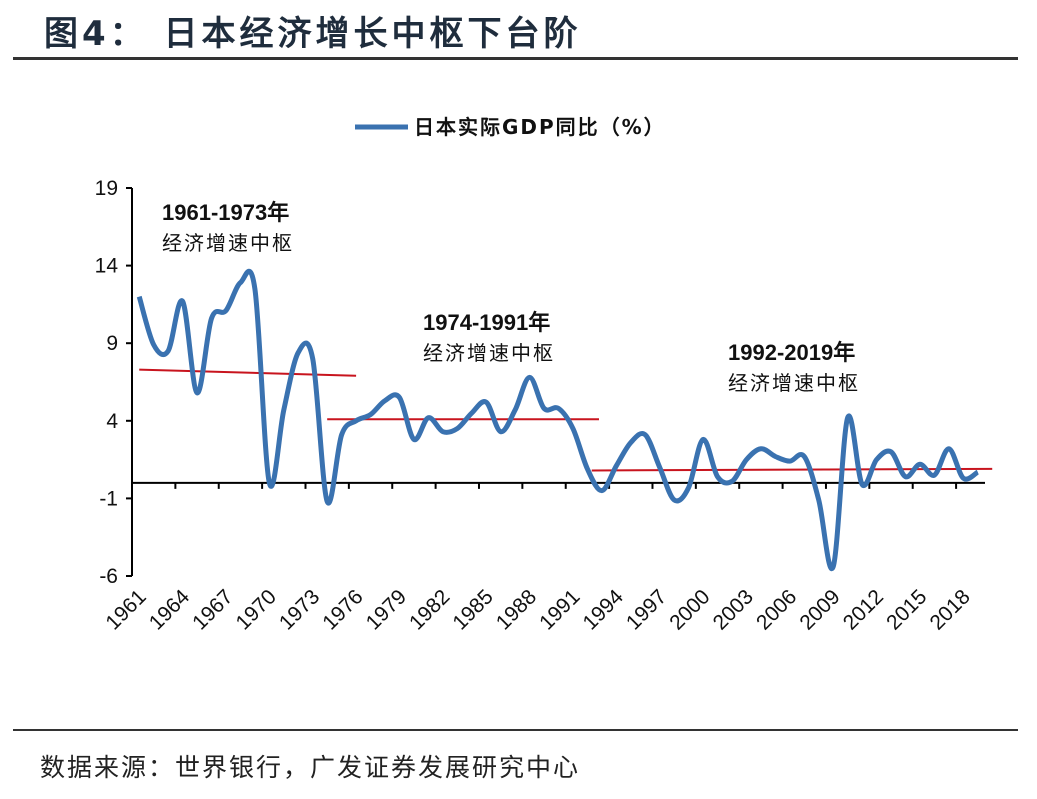  What do you see at coordinates (228, 243) in the screenshot?
I see `annotation-period-1-label: 经济增速中枢` at bounding box center [228, 243].